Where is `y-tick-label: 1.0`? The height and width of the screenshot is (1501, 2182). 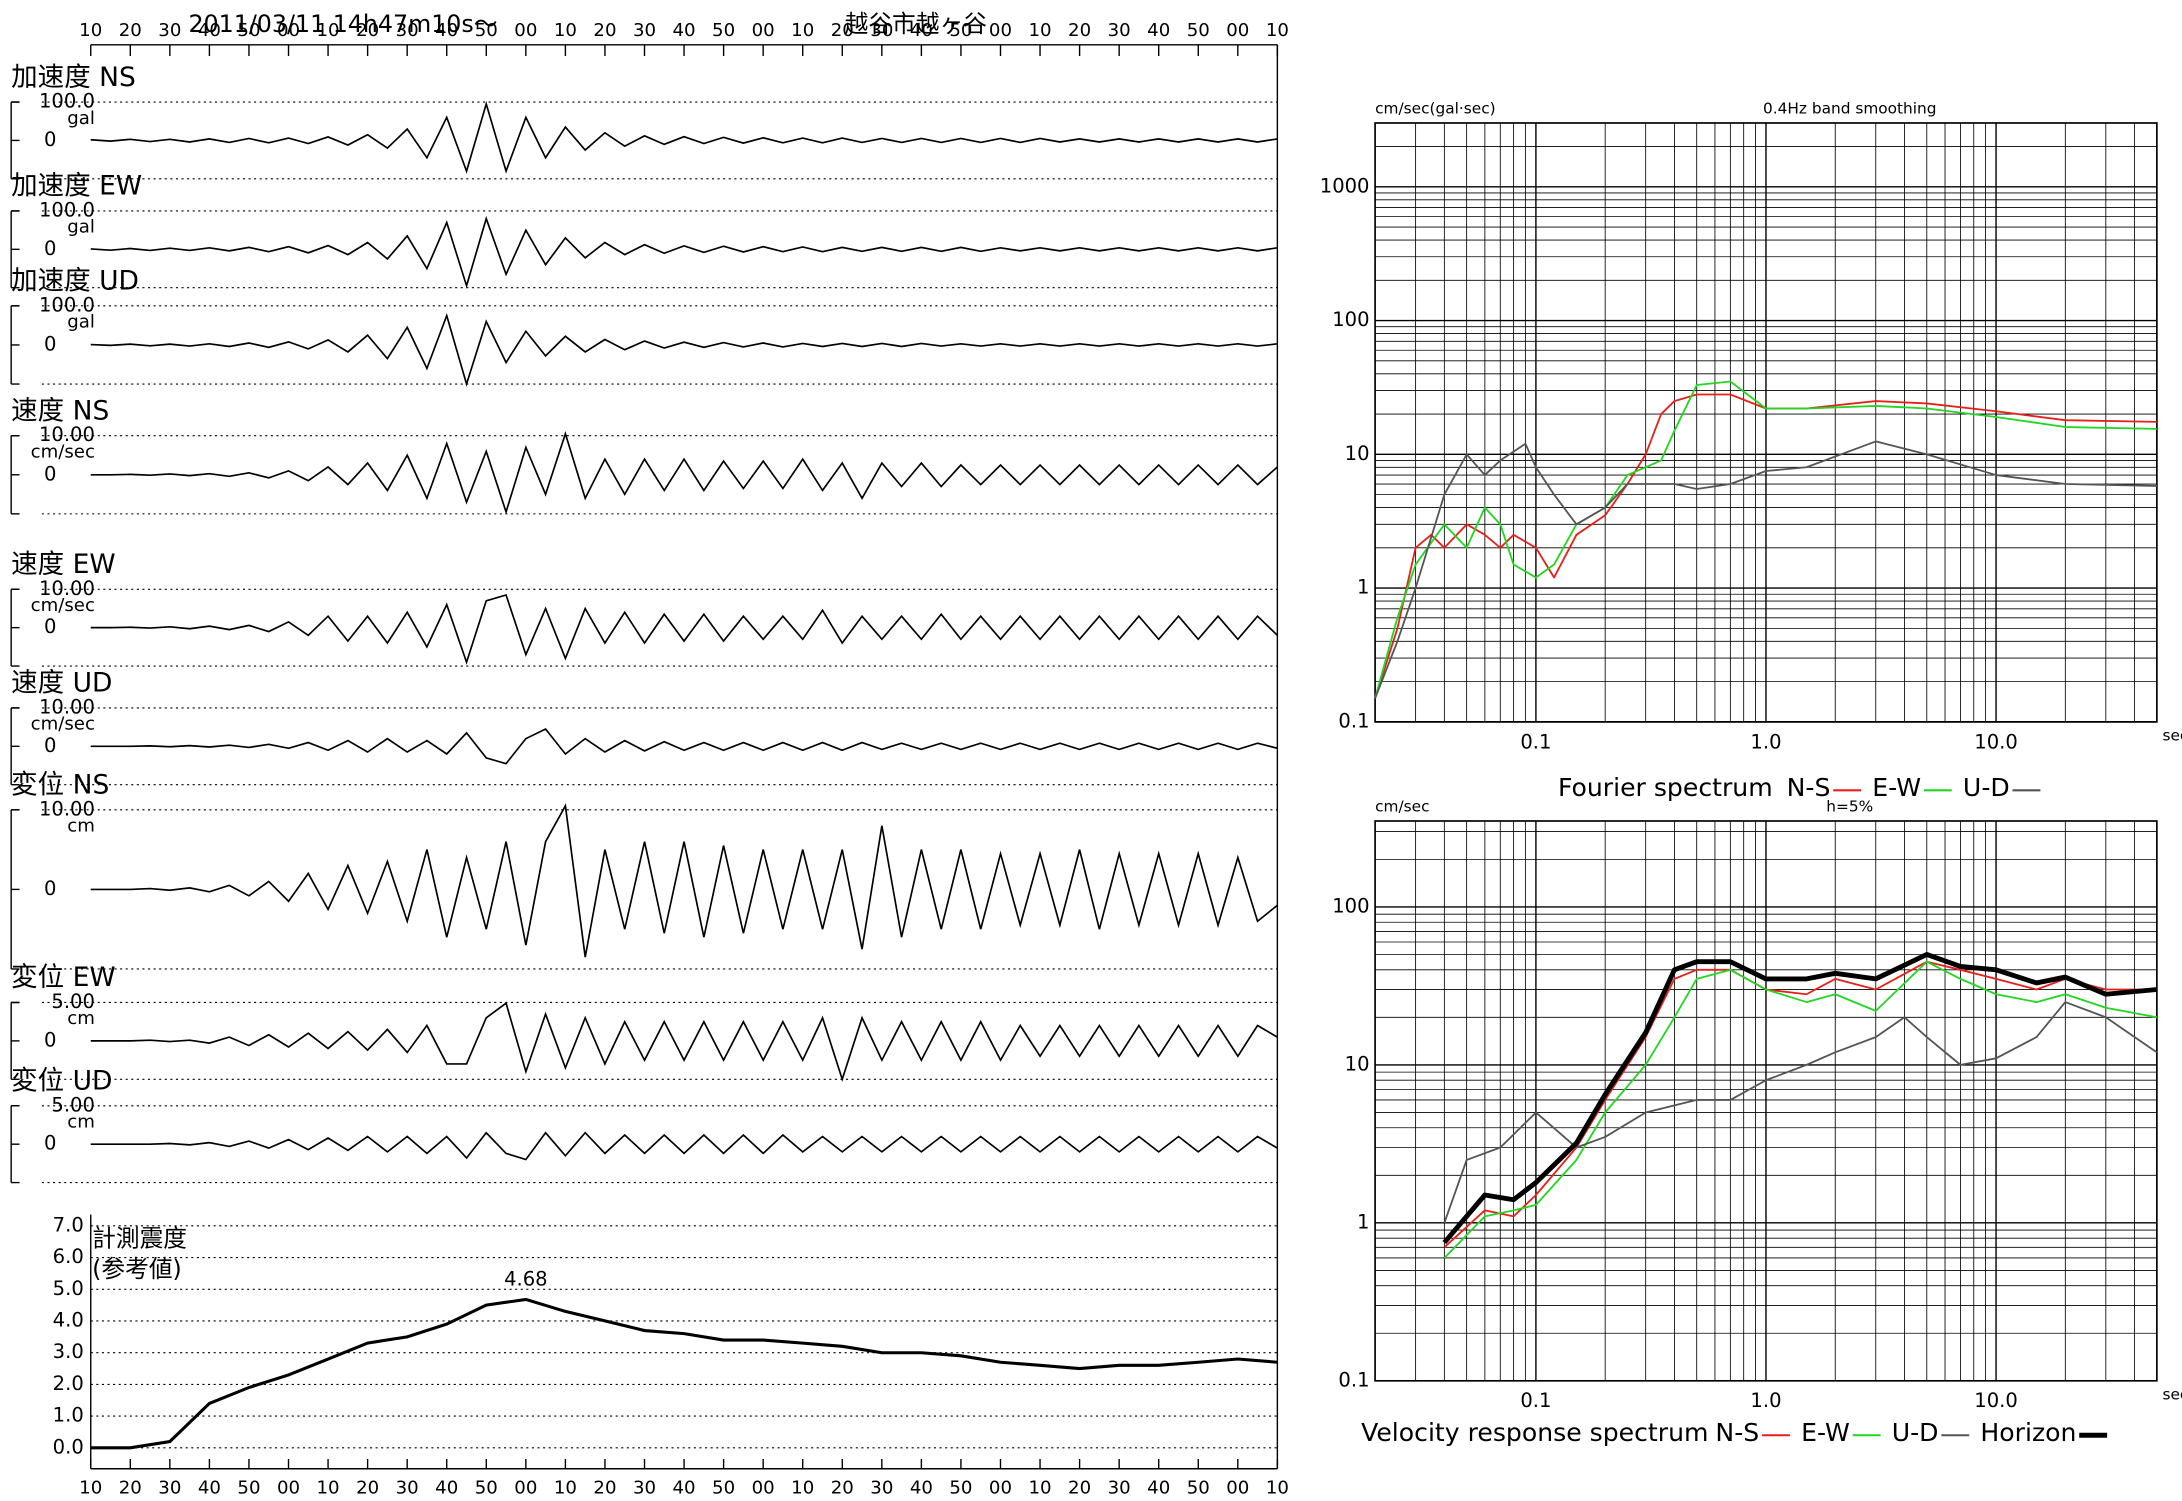
y-tick-label: 1.0 is located at coordinates (68, 1415).